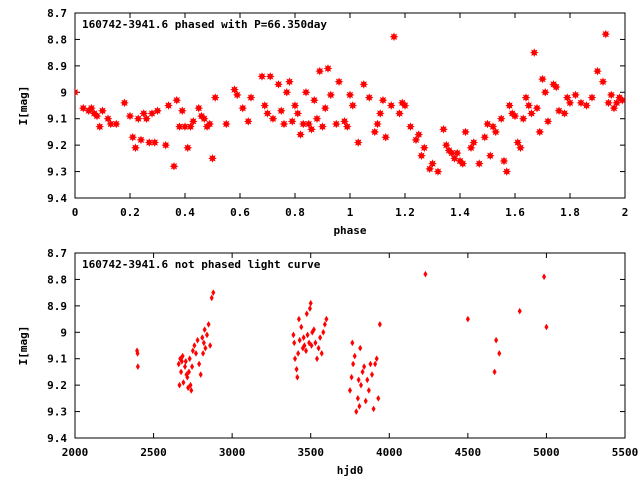  Describe the element at coordinates (625, 452) in the screenshot. I see `x-tick-label: 5500` at that location.